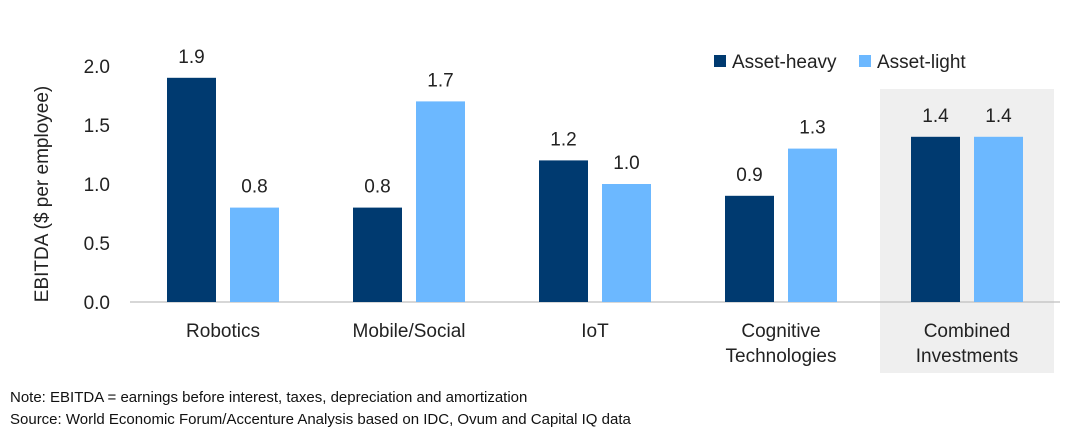 This screenshot has height=445, width=1085. What do you see at coordinates (409, 331) in the screenshot?
I see `x-tick-label: Mobile/Social` at bounding box center [409, 331].